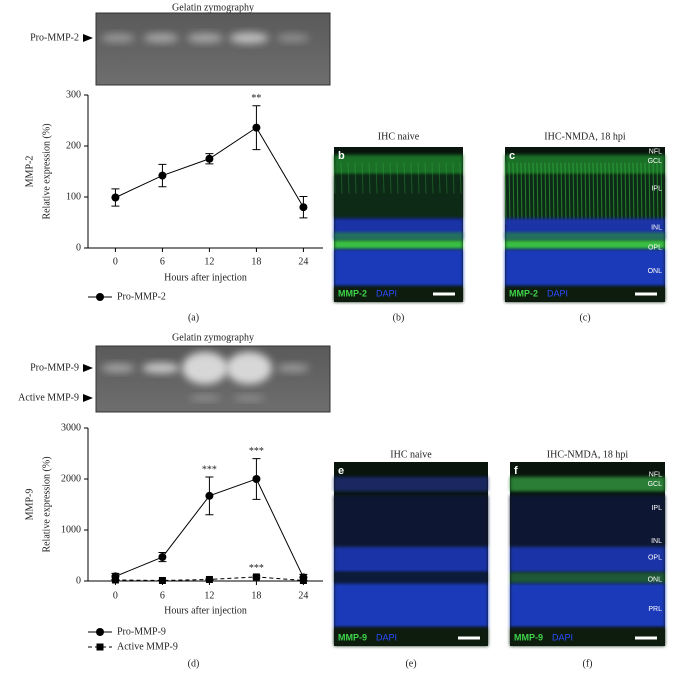 The image size is (679, 676). What do you see at coordinates (585, 136) in the screenshot?
I see `panel-title: IHC-NMDA, 18 hpi` at bounding box center [585, 136].